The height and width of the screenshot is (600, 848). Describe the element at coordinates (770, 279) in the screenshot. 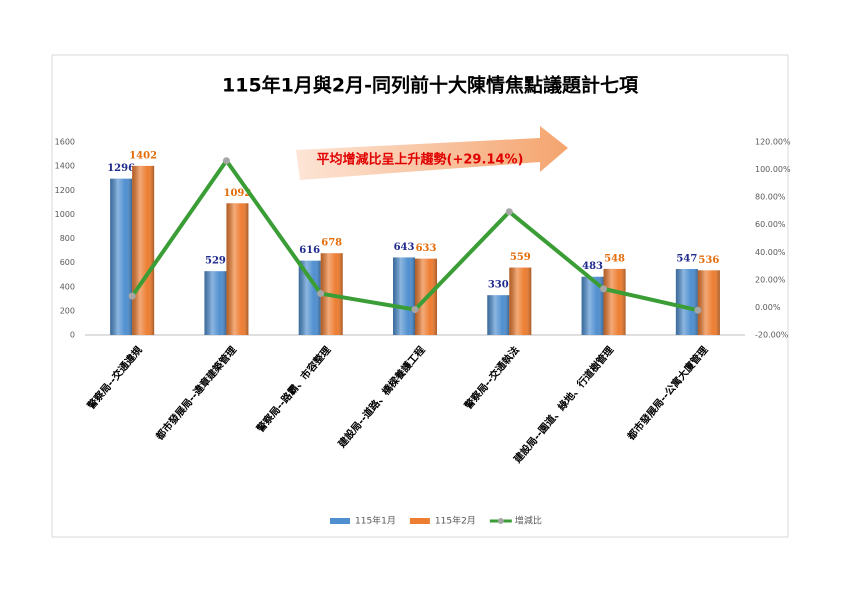

I see `y2-tick-label: 20.00%` at that location.